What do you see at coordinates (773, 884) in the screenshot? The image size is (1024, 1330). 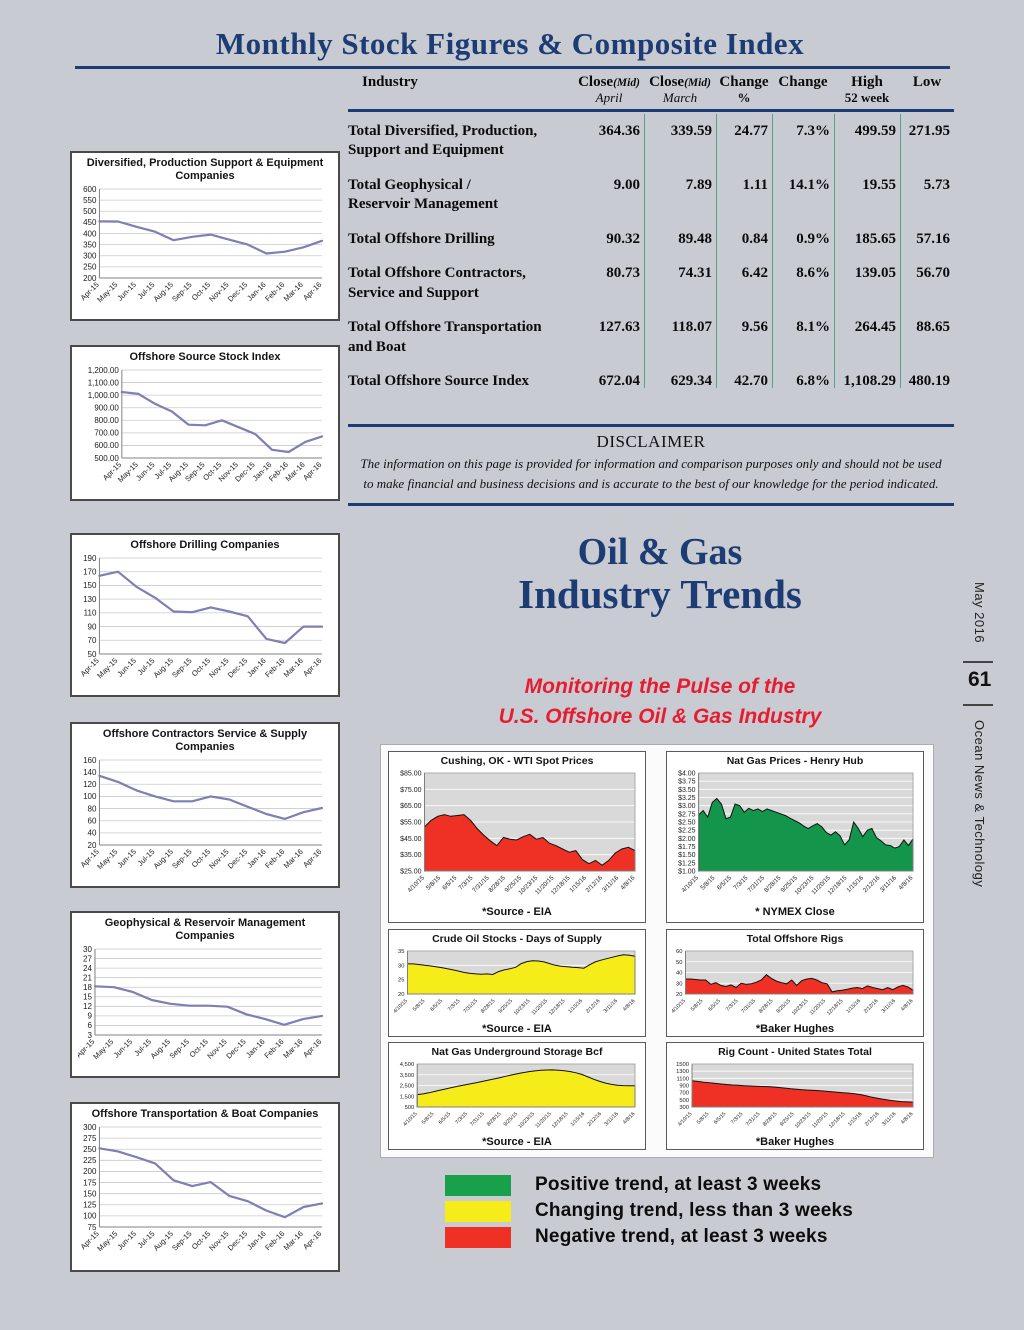 I see `svg-text: 8/28/15` at bounding box center [773, 884].